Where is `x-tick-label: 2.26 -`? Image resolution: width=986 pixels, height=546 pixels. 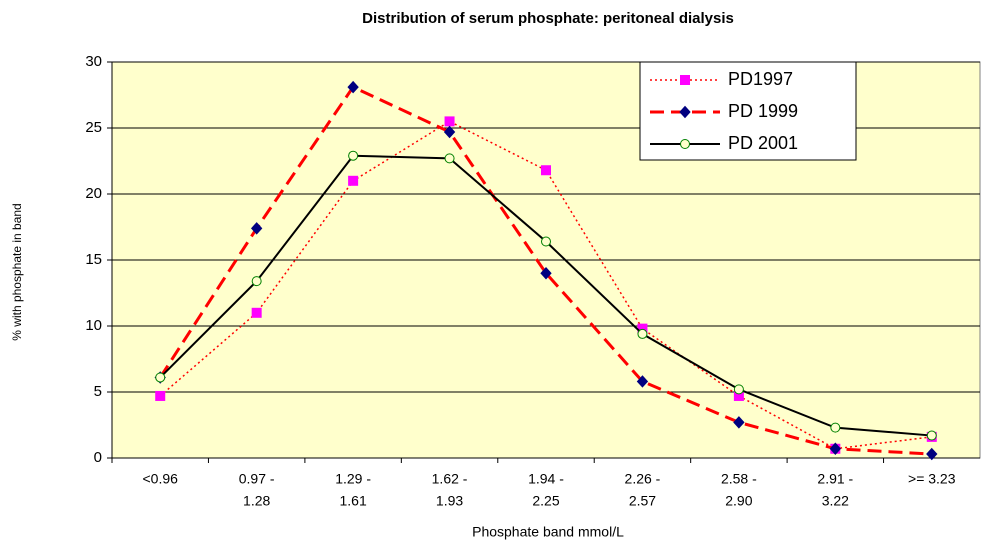 x-tick-label: 2.26 - is located at coordinates (643, 479).